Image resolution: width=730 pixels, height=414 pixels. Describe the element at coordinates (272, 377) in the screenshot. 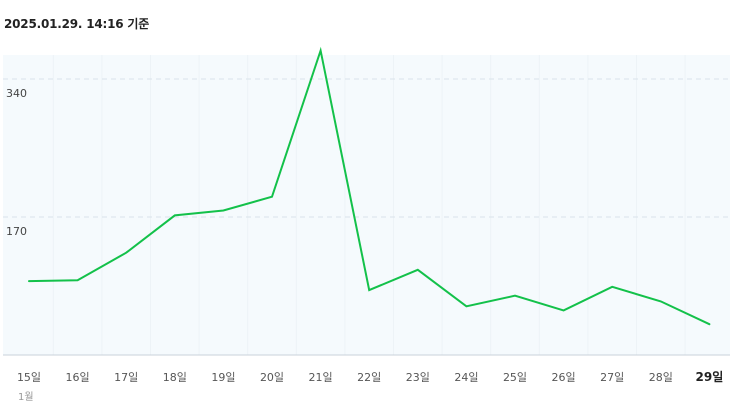

I see `x-tick-label: 20일` at that location.